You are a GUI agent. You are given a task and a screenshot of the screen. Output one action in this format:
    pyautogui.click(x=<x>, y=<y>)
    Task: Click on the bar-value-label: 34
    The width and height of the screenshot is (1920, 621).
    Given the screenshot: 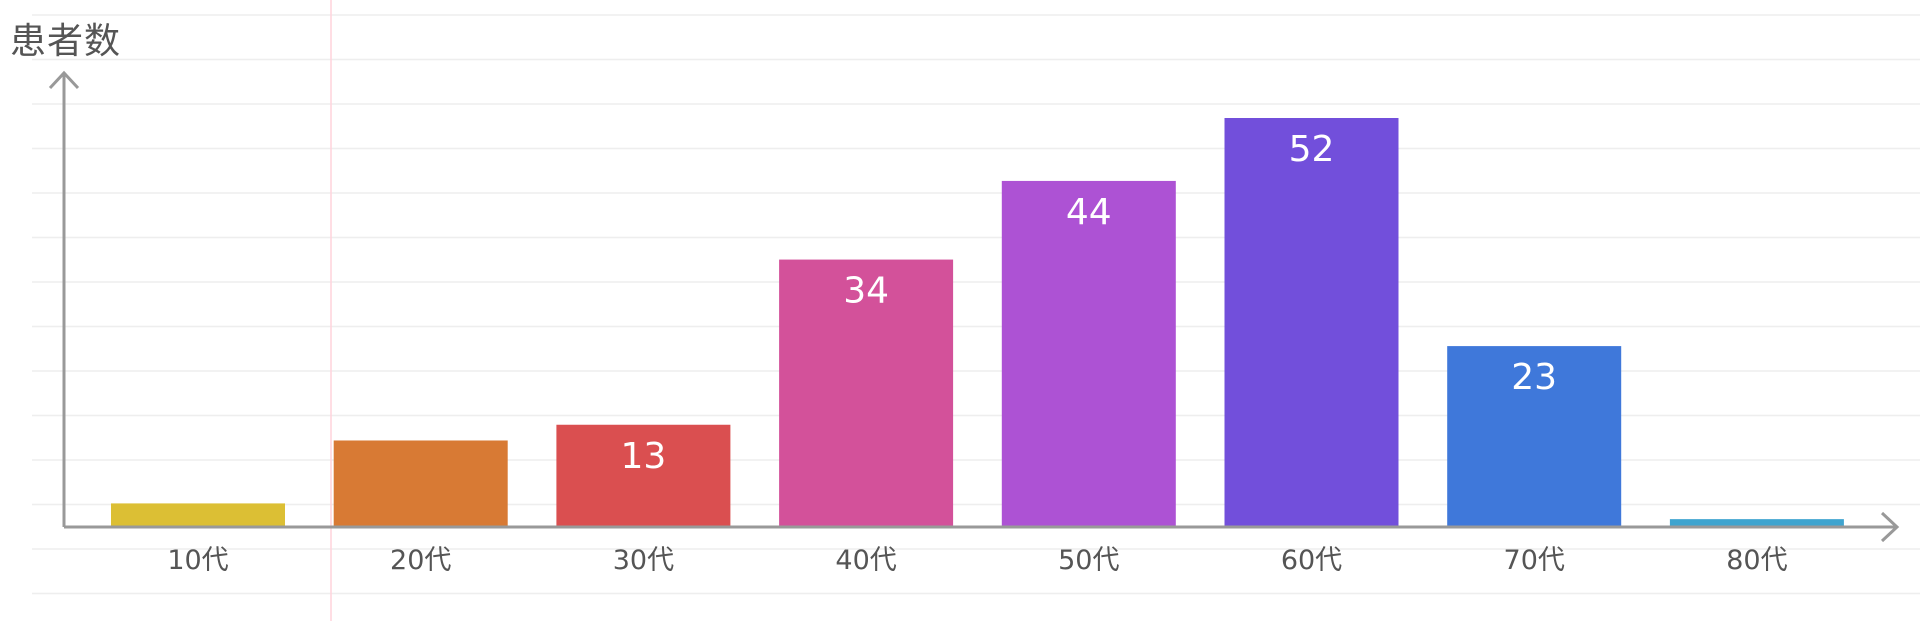 What is the action you would take?
    pyautogui.click(x=866, y=291)
    